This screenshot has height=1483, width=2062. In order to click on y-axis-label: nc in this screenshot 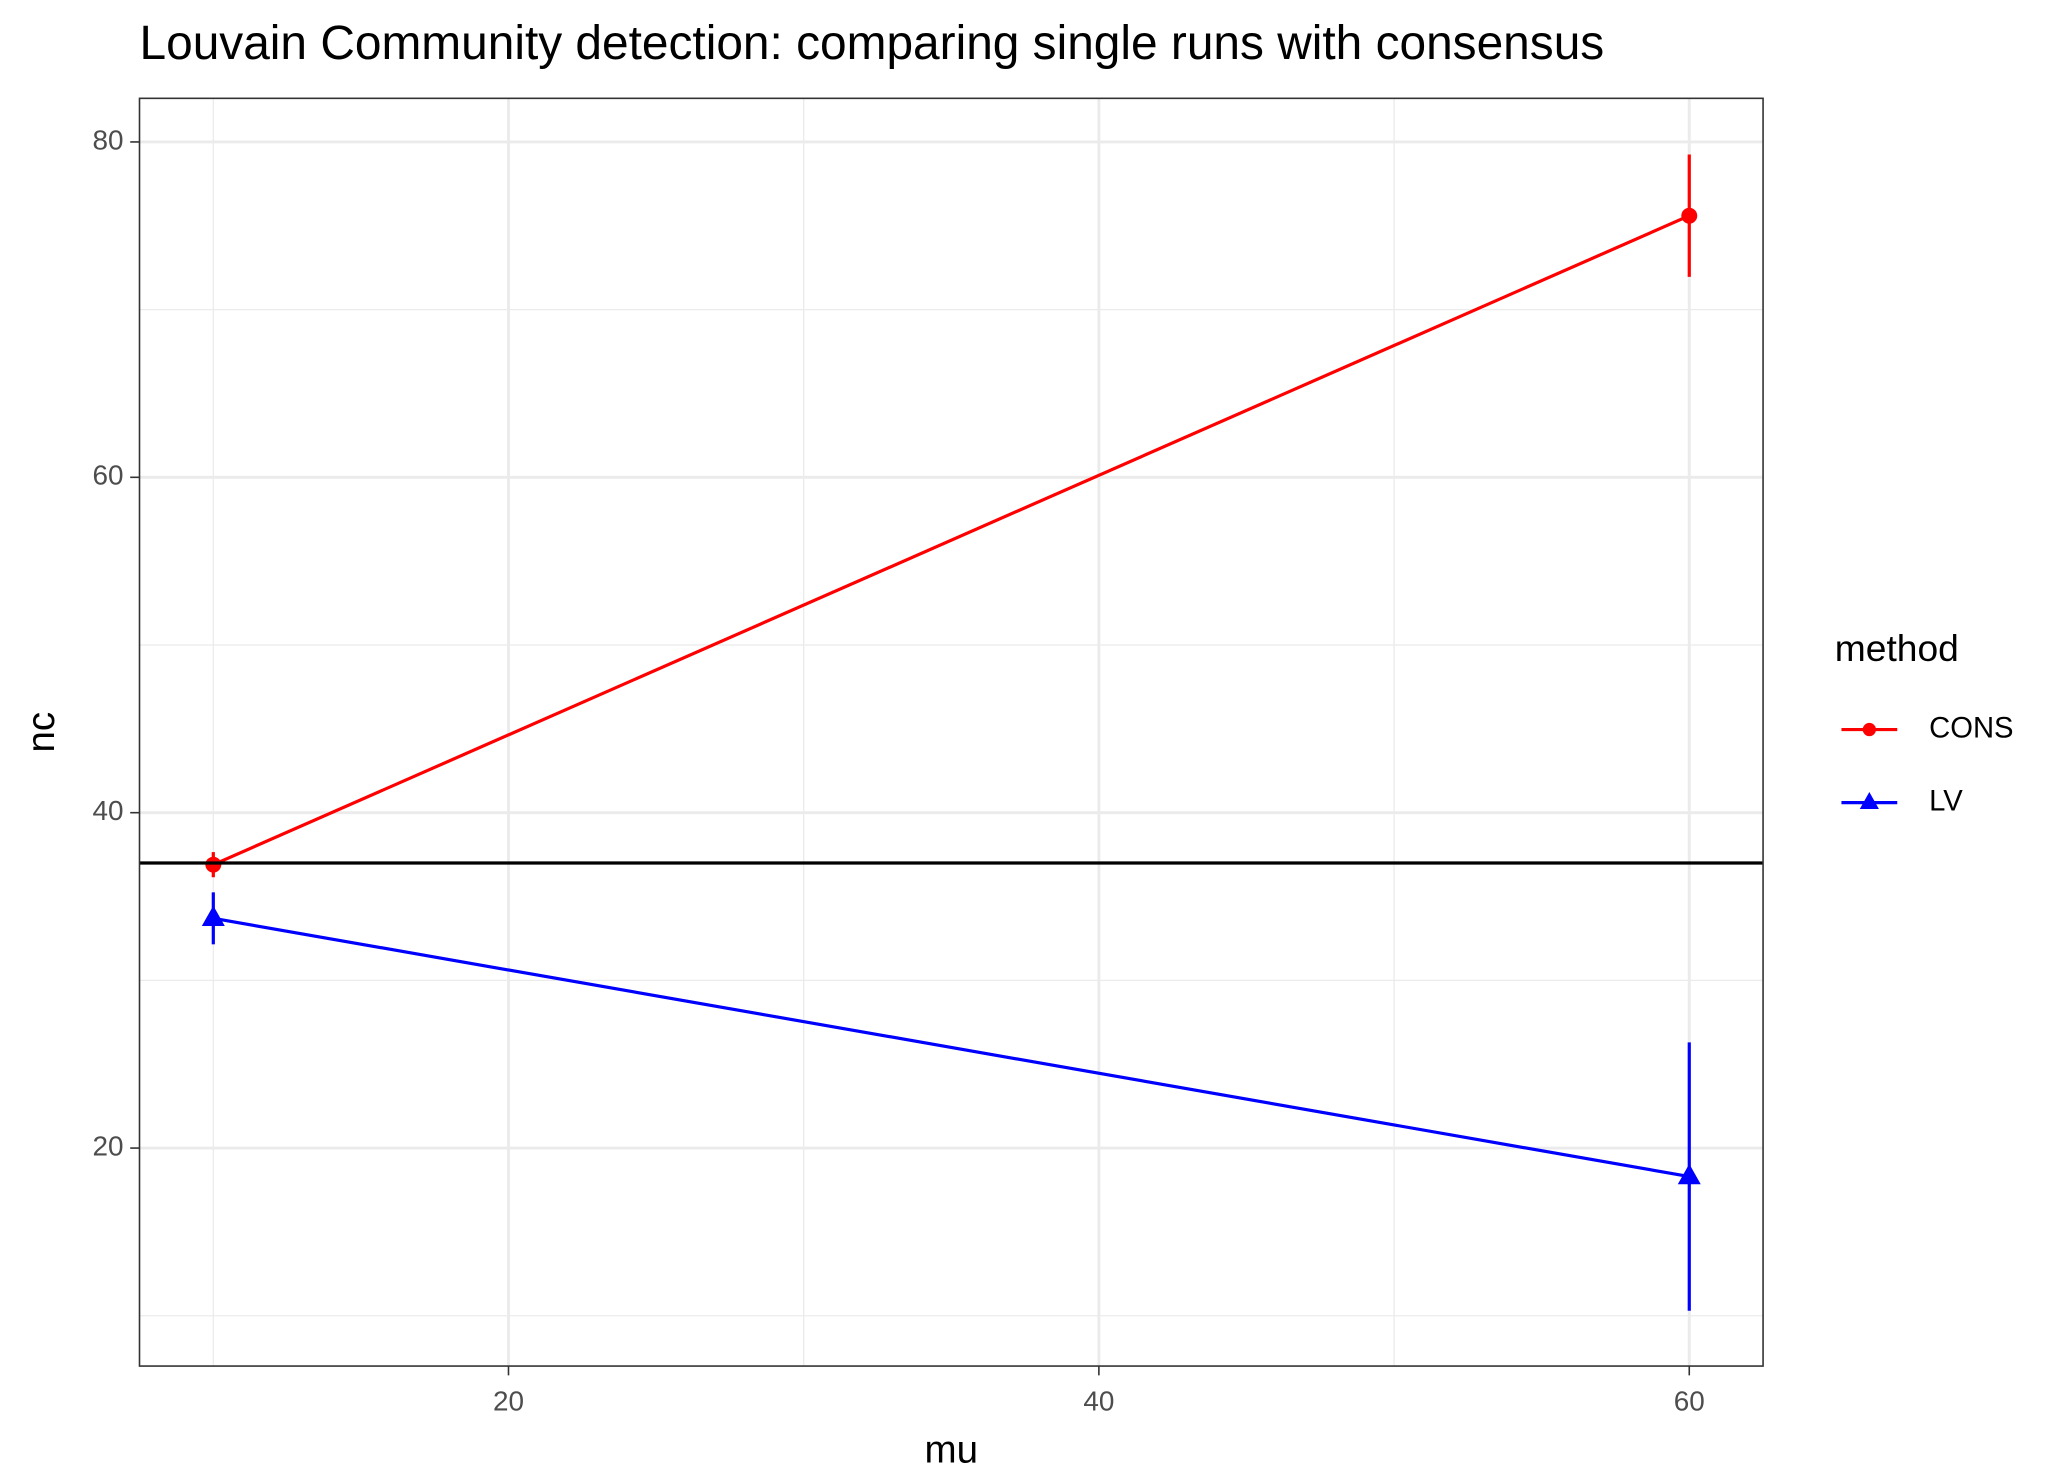, I will do `click(41, 732)`.